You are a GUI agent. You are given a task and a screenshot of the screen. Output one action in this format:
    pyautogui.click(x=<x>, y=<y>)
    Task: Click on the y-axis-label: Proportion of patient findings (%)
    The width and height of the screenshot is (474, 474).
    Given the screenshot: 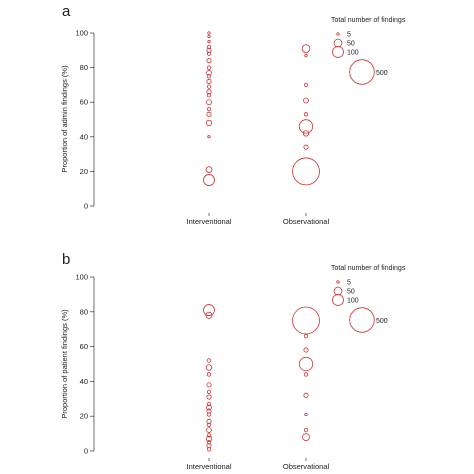 What is the action you would take?
    pyautogui.click(x=64, y=364)
    